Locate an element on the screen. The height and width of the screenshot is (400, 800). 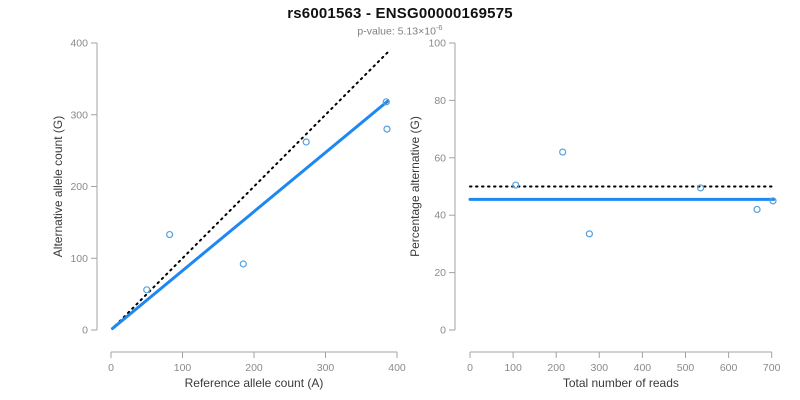
plot-subtitle: p-value: 5.13×10-6 is located at coordinates (400, 30).